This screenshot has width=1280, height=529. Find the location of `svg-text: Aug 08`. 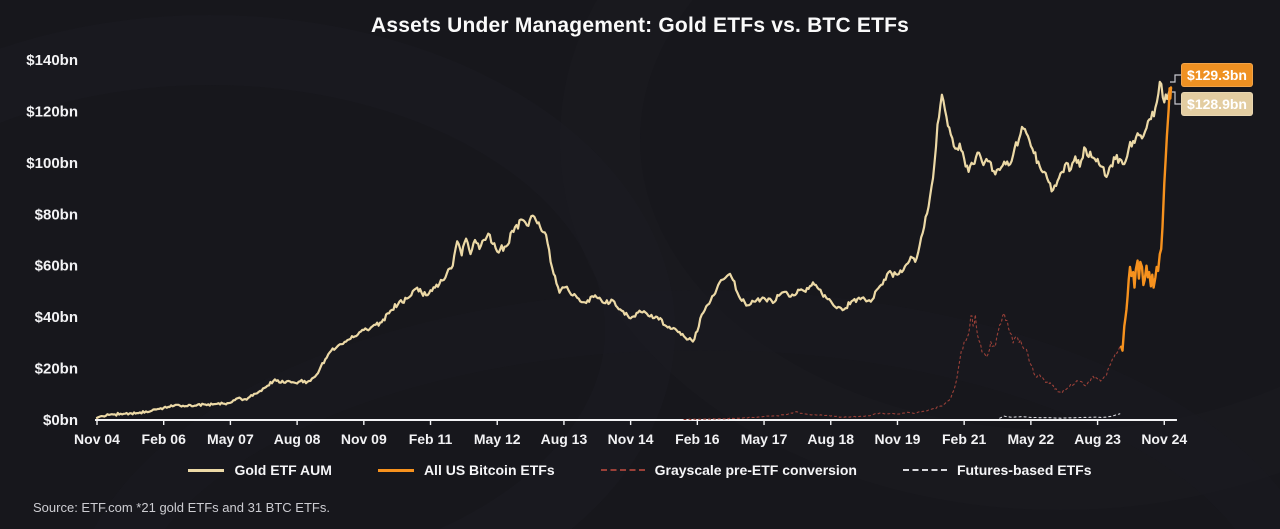

svg-text: Aug 08 is located at coordinates (297, 439).